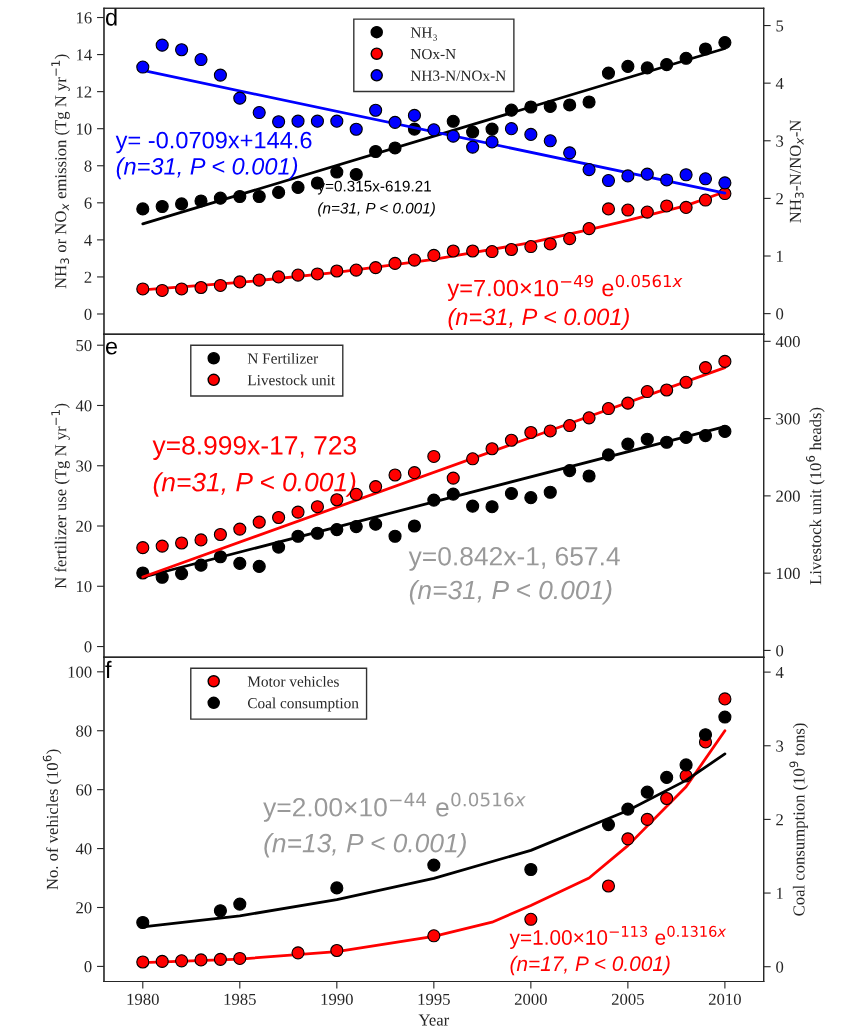 This screenshot has height=1032, width=842. What do you see at coordinates (88, 314) in the screenshot?
I see `y-tick-label: 0` at bounding box center [88, 314].